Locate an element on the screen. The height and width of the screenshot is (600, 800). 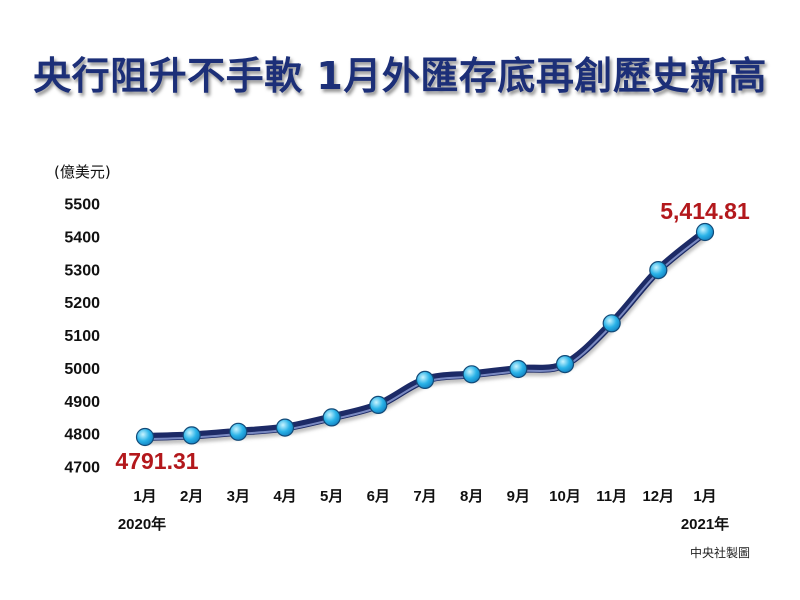
x-tick-label: 7月 is located at coordinates (424, 496).